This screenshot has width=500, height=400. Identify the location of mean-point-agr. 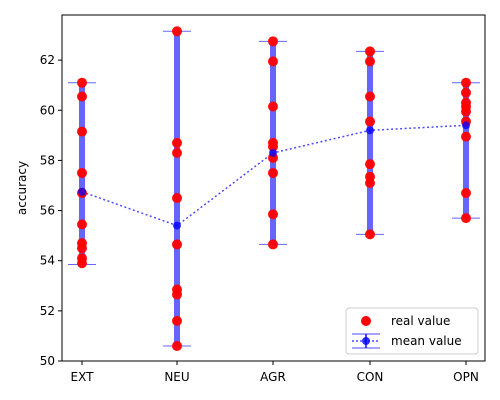
(273, 152).